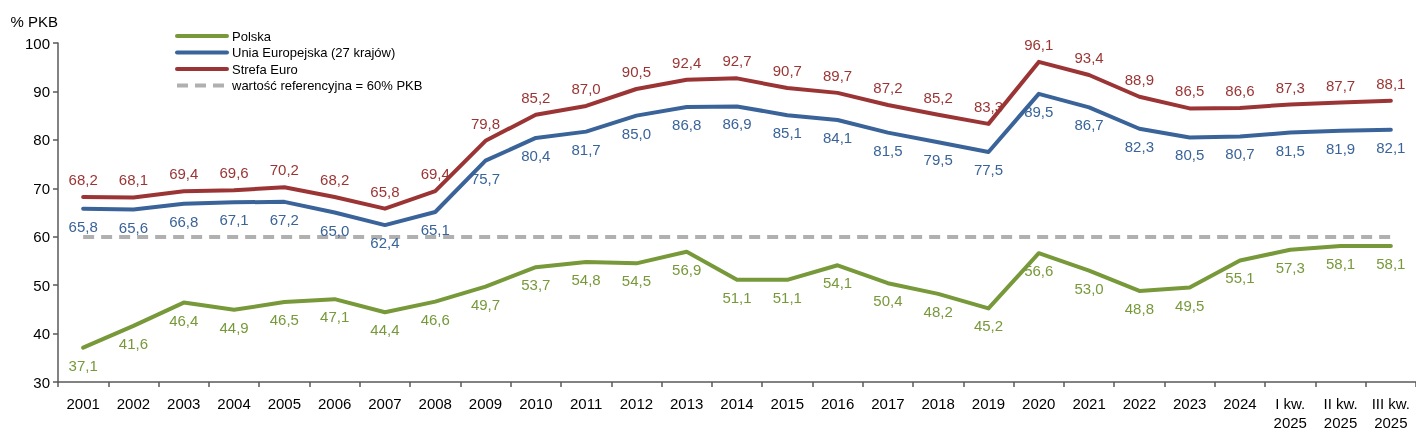  What do you see at coordinates (787, 403) in the screenshot?
I see `x-tick-label: 2015` at bounding box center [787, 403].